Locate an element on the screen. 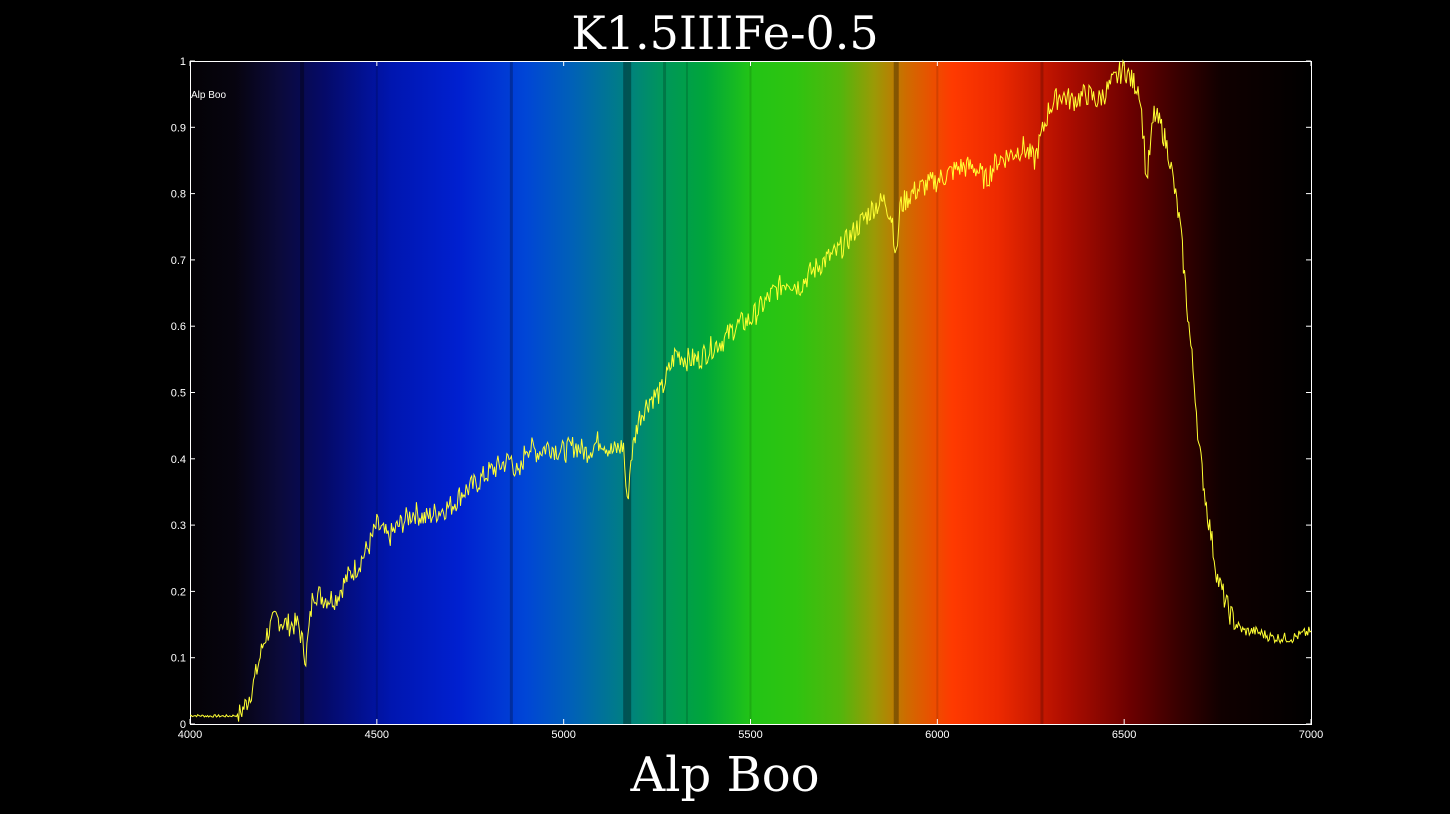 This screenshot has height=814, width=1450. y-tick-label: 0.7 is located at coordinates (178, 261).